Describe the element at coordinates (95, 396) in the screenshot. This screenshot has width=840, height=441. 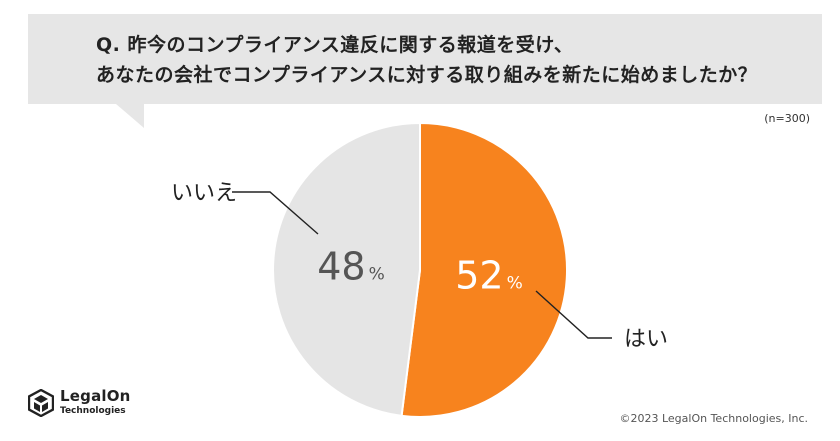
I see `brand-name: LegalOn` at that location.